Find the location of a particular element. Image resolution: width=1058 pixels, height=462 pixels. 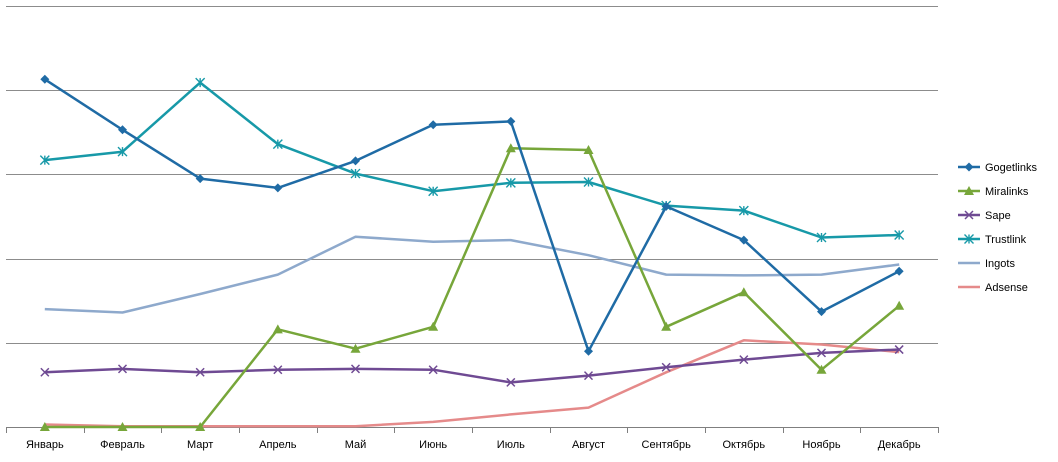

x-tick-label: Февраль is located at coordinates (122, 445).